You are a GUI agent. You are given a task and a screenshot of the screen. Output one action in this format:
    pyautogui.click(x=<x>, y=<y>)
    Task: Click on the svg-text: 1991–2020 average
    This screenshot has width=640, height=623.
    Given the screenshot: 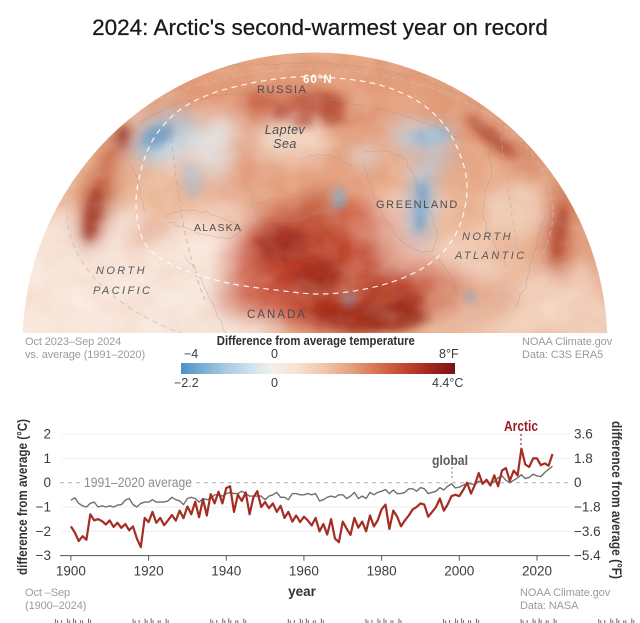 What is the action you would take?
    pyautogui.click(x=138, y=482)
    